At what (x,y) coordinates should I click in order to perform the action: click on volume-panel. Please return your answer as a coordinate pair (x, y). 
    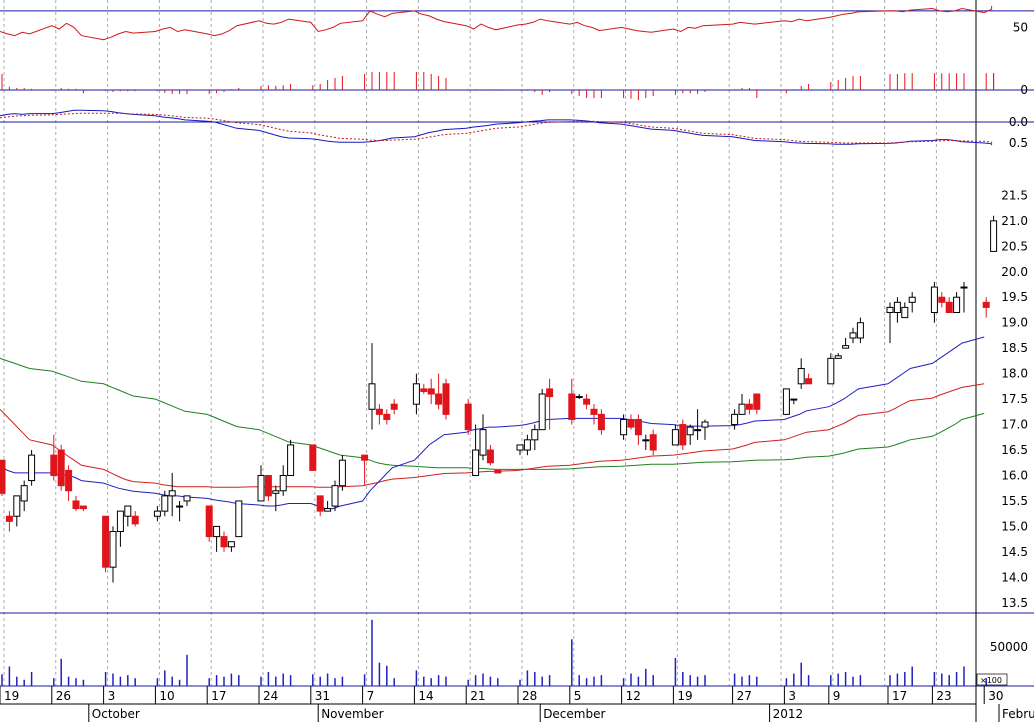
    Looking at the image, I should click on (494, 652).